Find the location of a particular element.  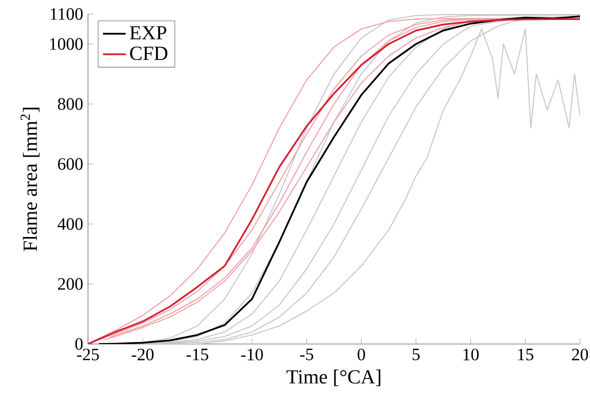

x-tick-label: -20 is located at coordinates (143, 354).